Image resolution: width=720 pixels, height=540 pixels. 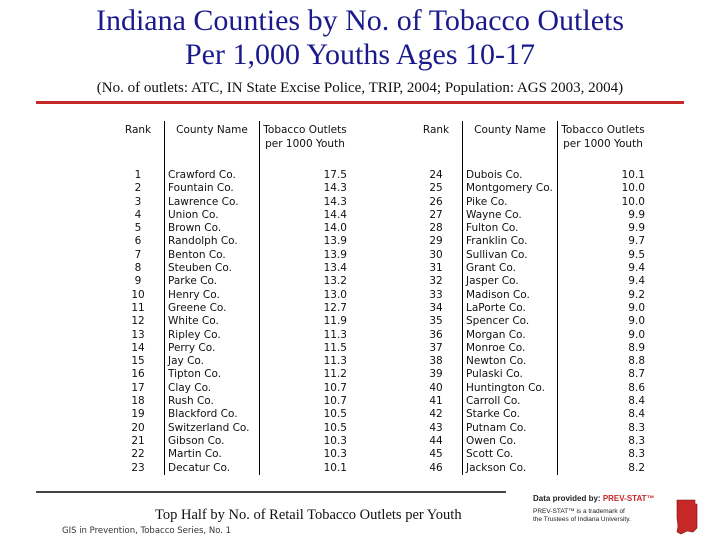 I want to click on county-cell: Scott Co., so click(x=510, y=455).